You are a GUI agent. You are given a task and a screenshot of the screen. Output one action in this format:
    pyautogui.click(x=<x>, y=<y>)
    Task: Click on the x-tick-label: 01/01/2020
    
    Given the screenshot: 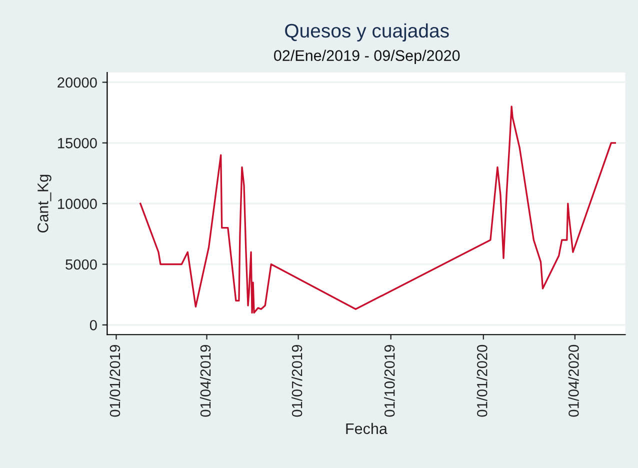 What is the action you would take?
    pyautogui.click(x=482, y=380)
    